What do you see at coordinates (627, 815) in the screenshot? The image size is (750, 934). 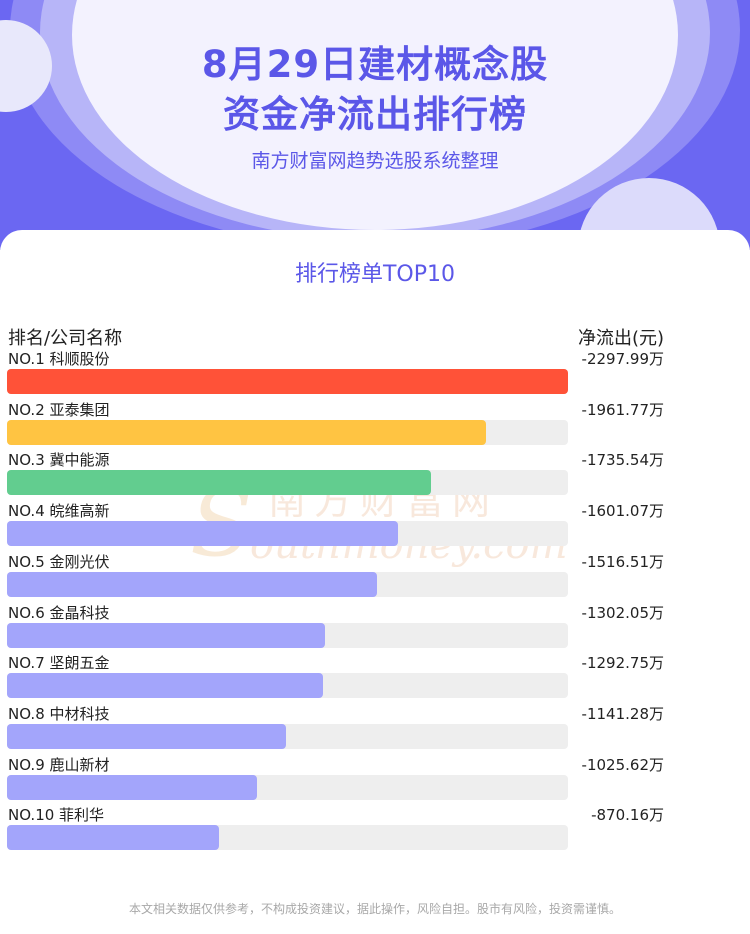 I see `bar-value-label: -870.16万` at bounding box center [627, 815].